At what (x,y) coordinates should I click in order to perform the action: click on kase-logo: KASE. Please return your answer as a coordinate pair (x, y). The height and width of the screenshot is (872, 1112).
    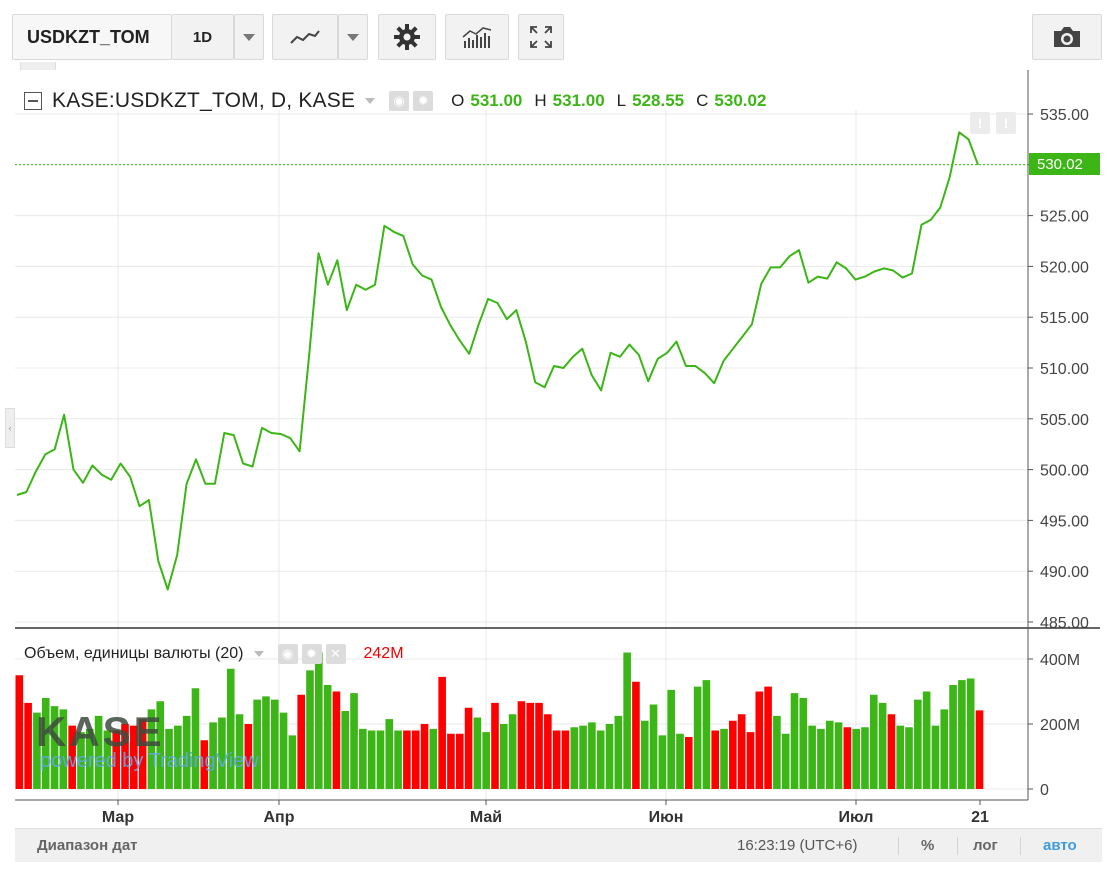
    Looking at the image, I should click on (100, 732).